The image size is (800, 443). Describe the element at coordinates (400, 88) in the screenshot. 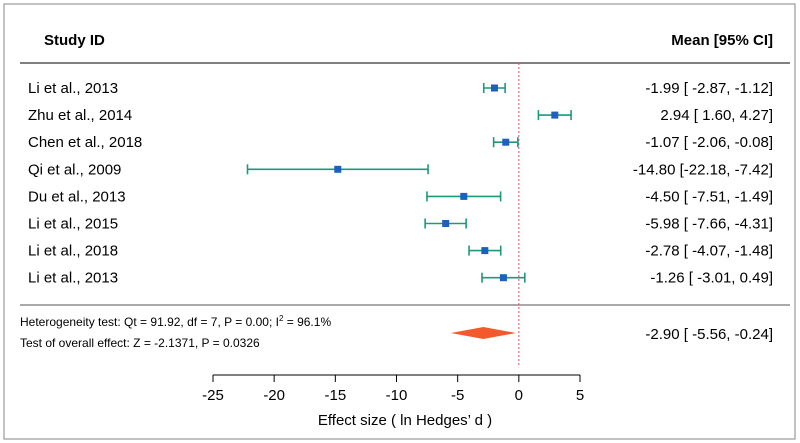

I see `study-row: Li et al., 2013 -1.99 [ -2.87, -1.12]` at that location.